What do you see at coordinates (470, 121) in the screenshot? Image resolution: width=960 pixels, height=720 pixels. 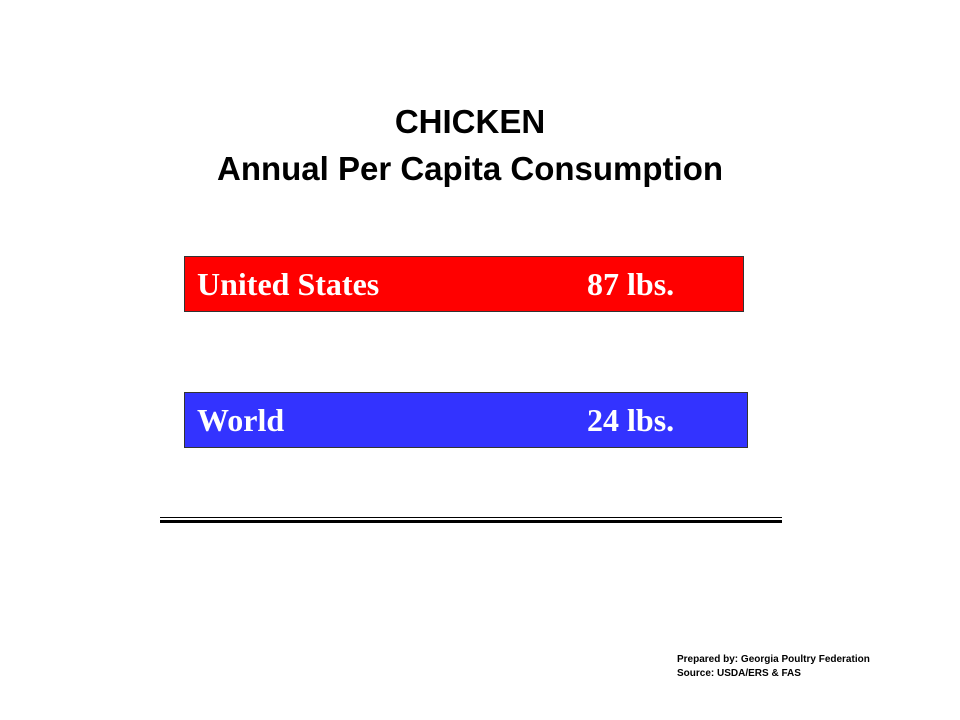 I see `title-line: CHICKEN` at bounding box center [470, 121].